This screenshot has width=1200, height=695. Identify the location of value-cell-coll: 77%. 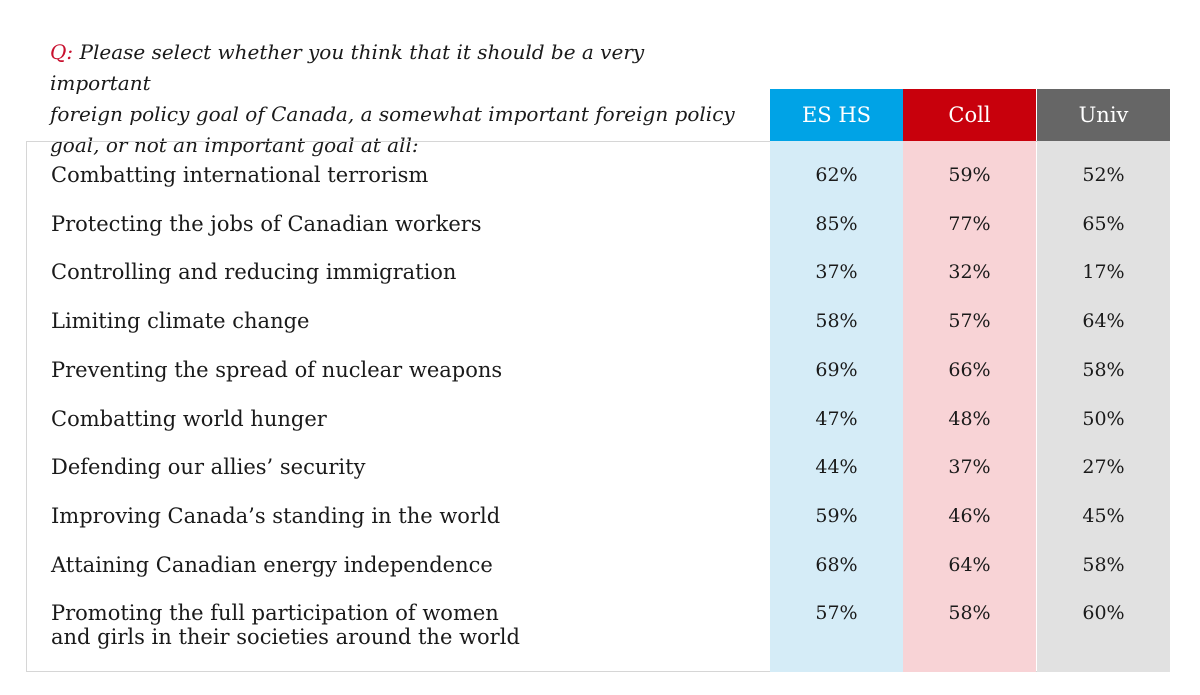
(969, 223).